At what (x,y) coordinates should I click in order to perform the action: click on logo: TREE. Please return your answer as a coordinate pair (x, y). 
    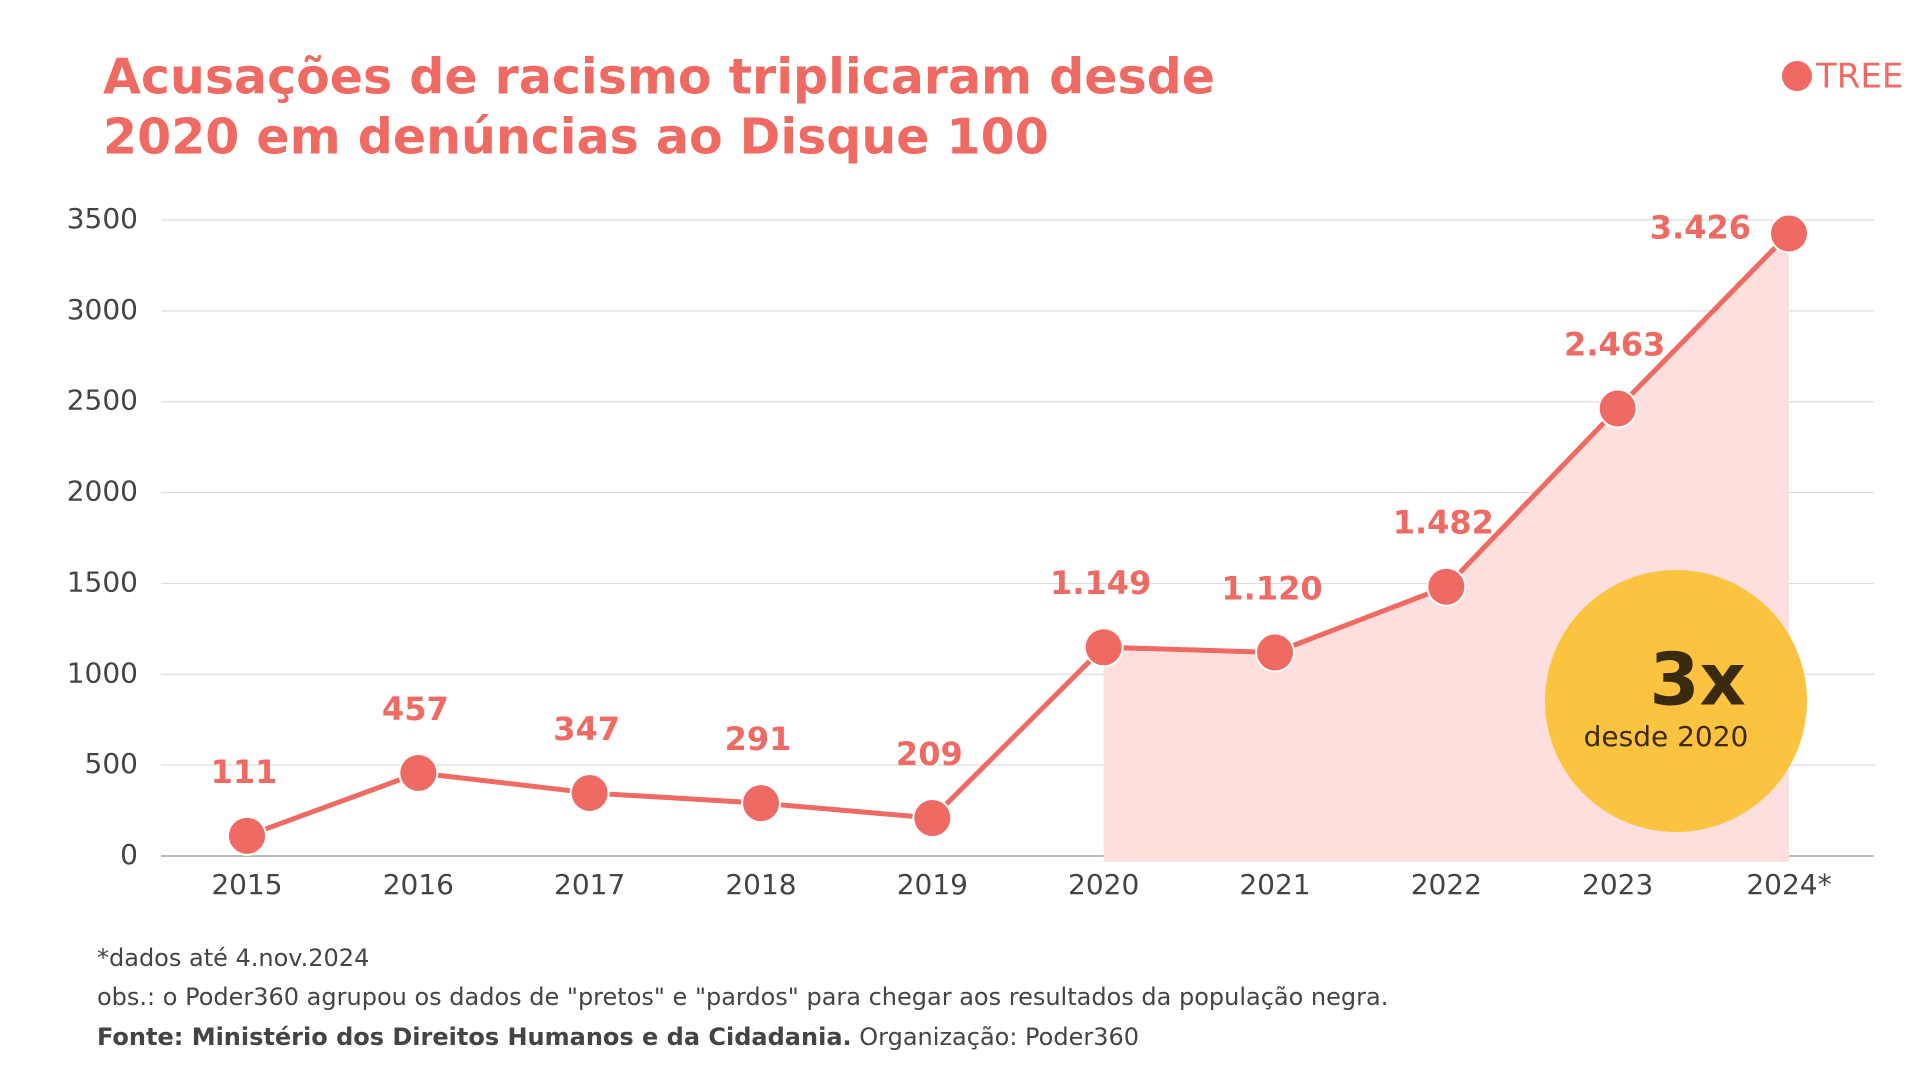
    Looking at the image, I should click on (1859, 77).